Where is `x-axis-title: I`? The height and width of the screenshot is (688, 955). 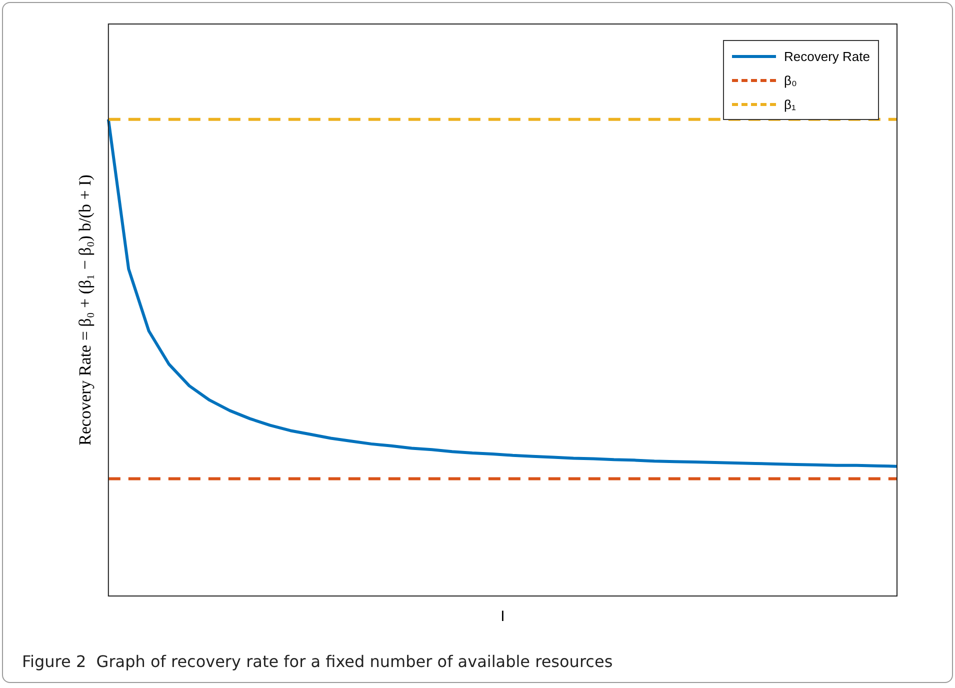 x-axis-title: I is located at coordinates (502, 617).